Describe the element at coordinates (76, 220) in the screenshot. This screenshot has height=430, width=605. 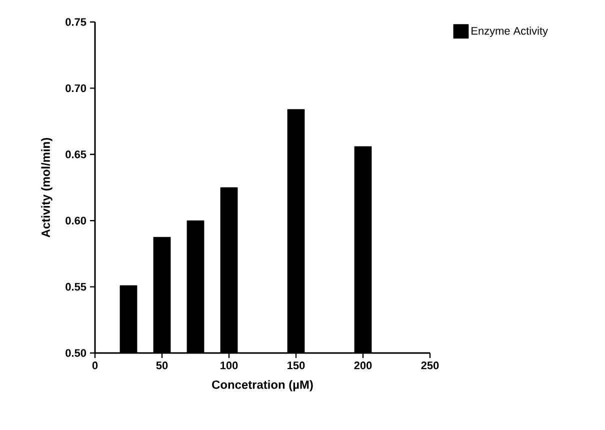
I see `y-tick-label: 0.60` at that location.